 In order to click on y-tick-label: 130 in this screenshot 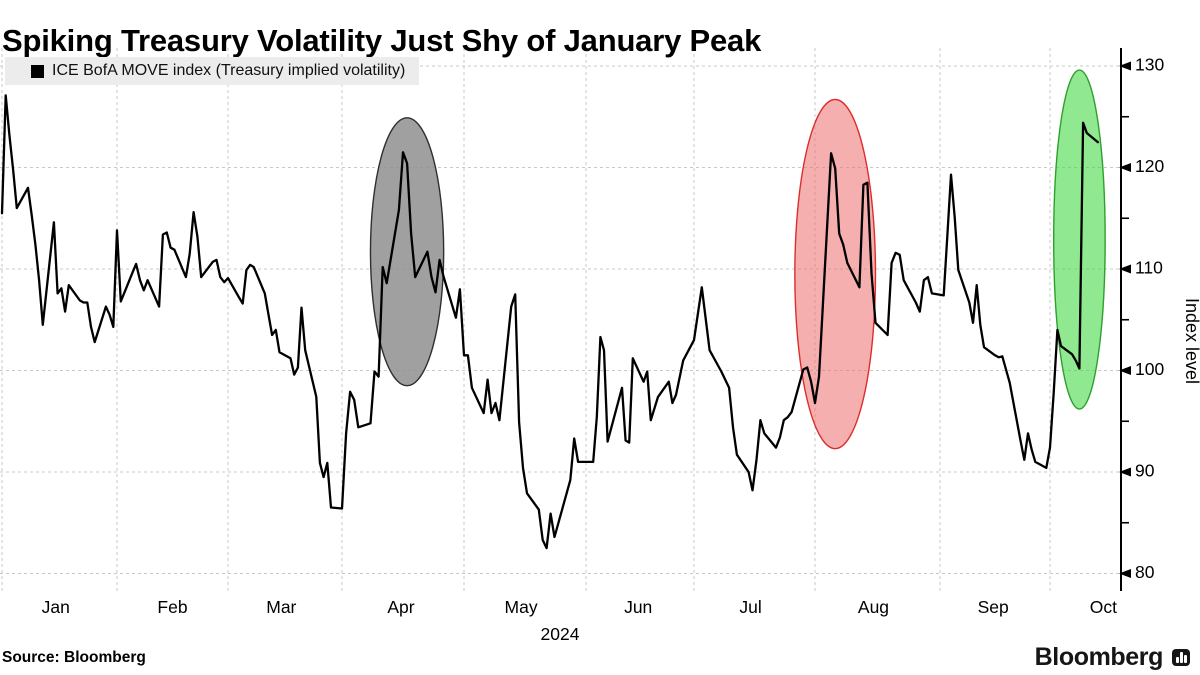, I will do `click(1149, 65)`.